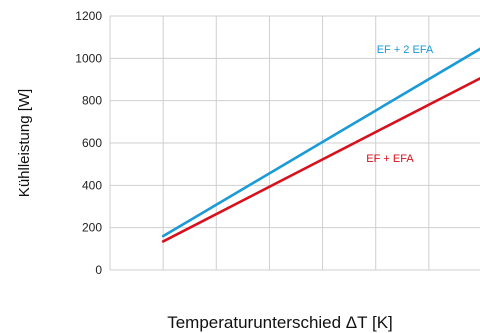 The image size is (480, 333). I want to click on y-tick-label-2: 400, so click(92, 185).